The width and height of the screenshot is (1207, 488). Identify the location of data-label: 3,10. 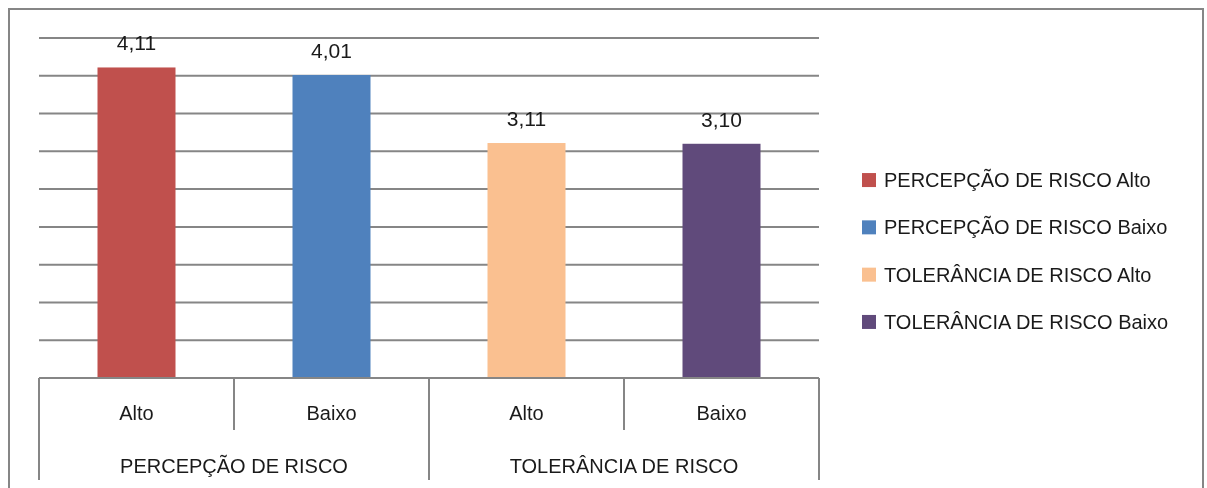
(721, 119).